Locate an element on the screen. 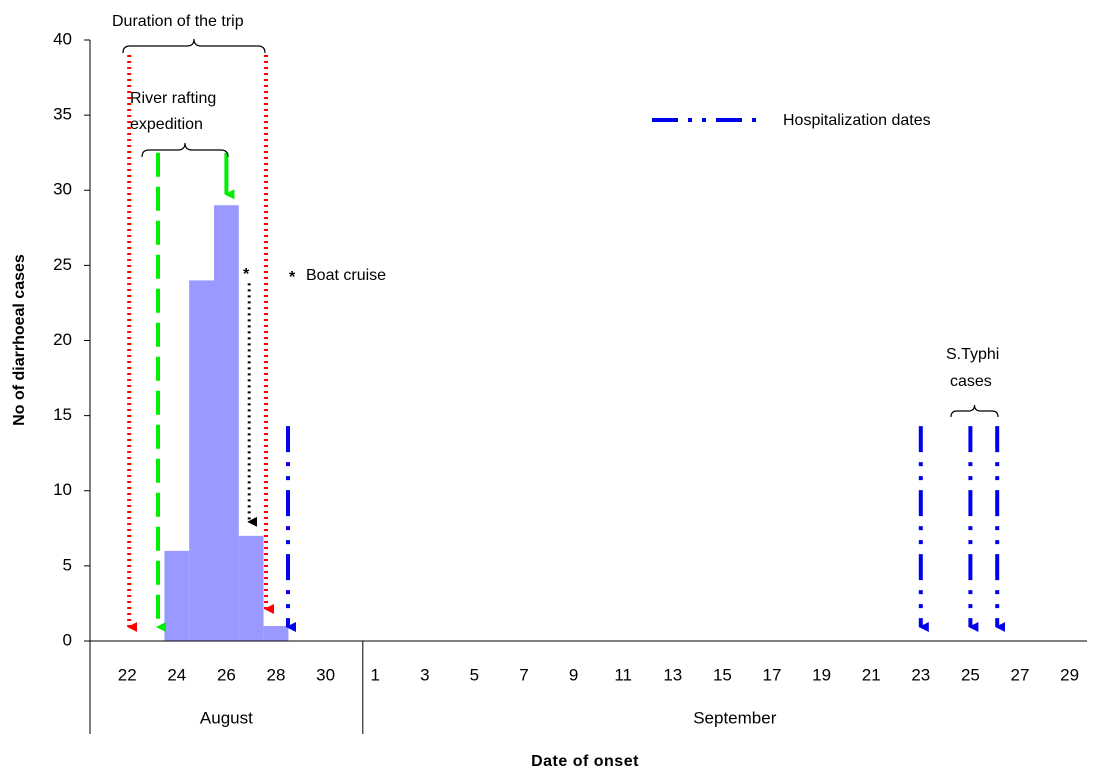 Image resolution: width=1093 pixels, height=774 pixels. x-tick-label: 24 is located at coordinates (176, 674).